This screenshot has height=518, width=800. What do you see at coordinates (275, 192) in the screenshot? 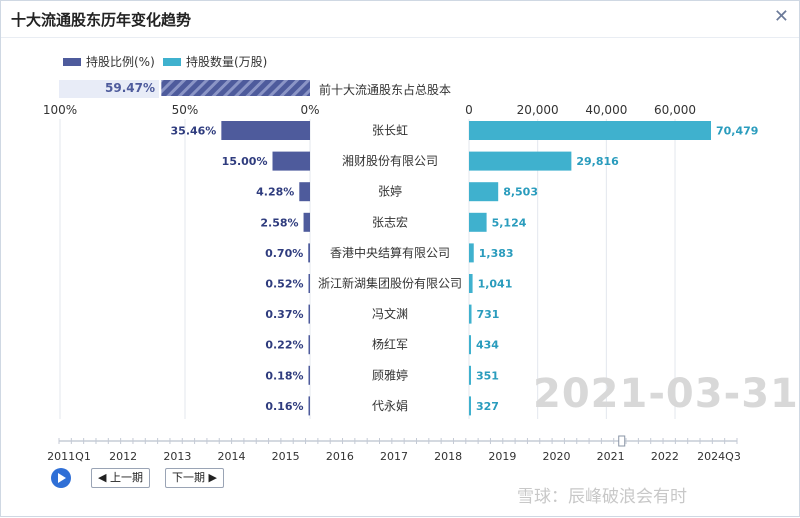
I see `ratio-value-label: 4.28%` at bounding box center [275, 192].